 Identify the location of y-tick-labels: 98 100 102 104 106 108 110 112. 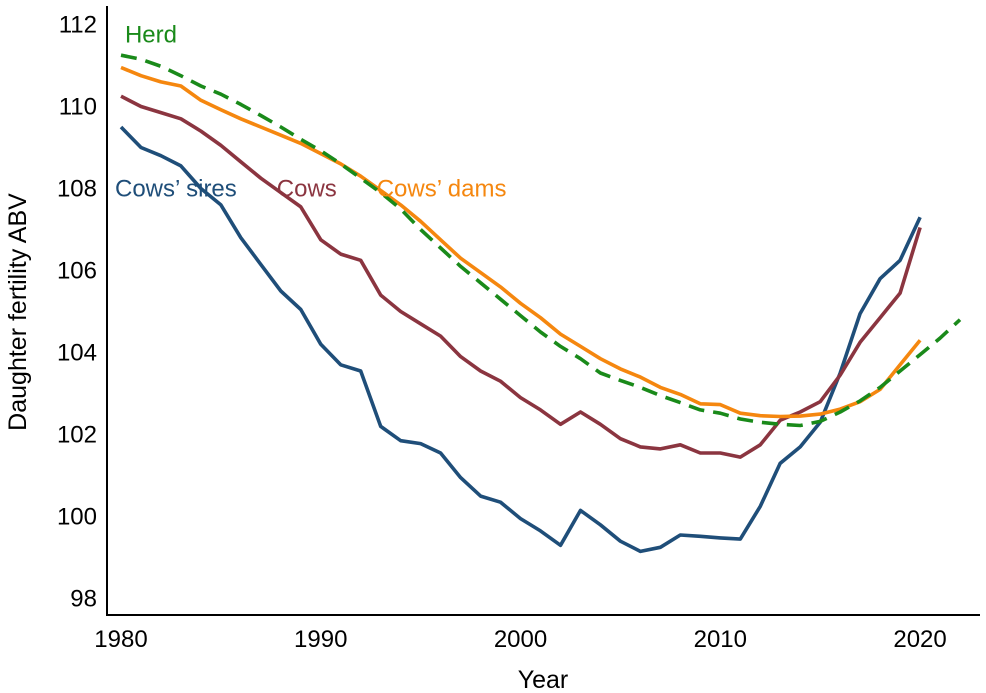
(77, 311).